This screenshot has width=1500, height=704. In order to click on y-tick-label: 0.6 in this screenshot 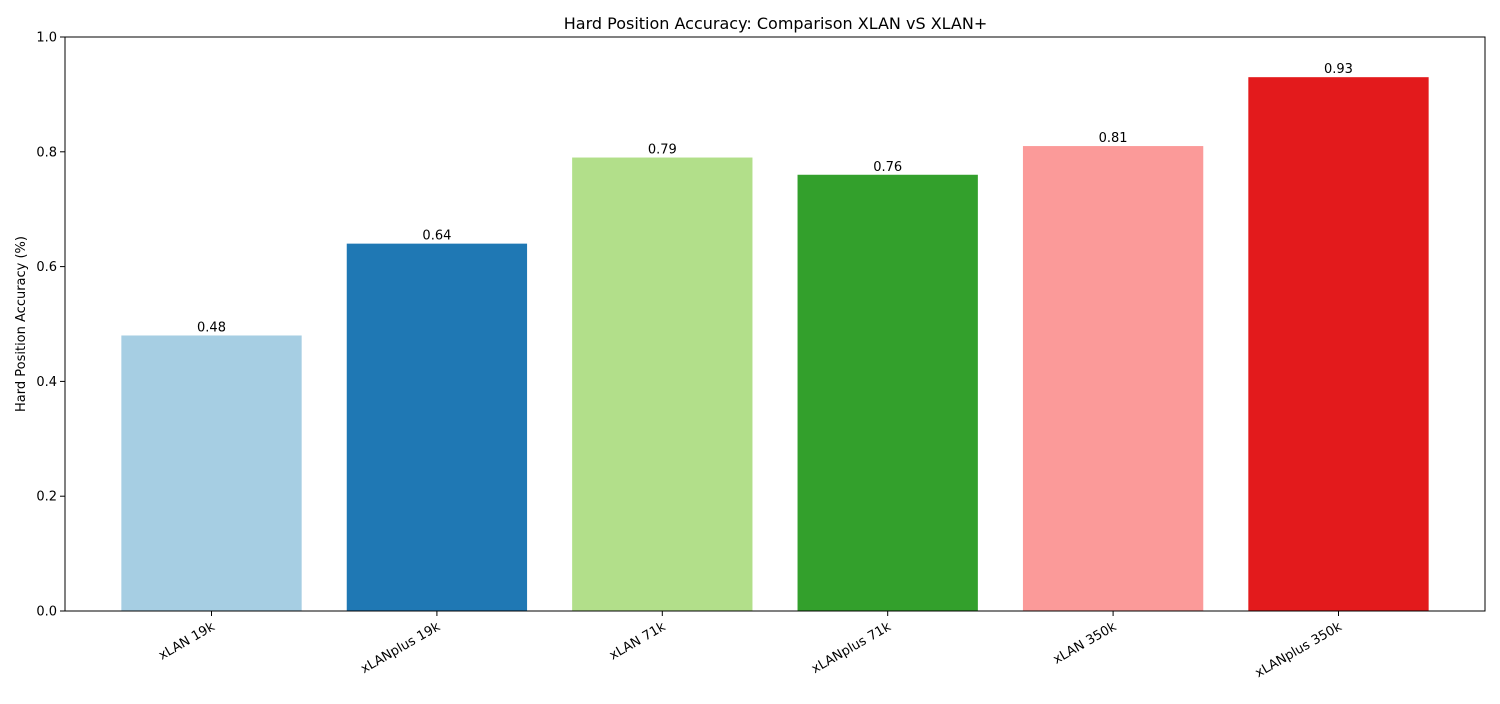, I will do `click(46, 267)`.